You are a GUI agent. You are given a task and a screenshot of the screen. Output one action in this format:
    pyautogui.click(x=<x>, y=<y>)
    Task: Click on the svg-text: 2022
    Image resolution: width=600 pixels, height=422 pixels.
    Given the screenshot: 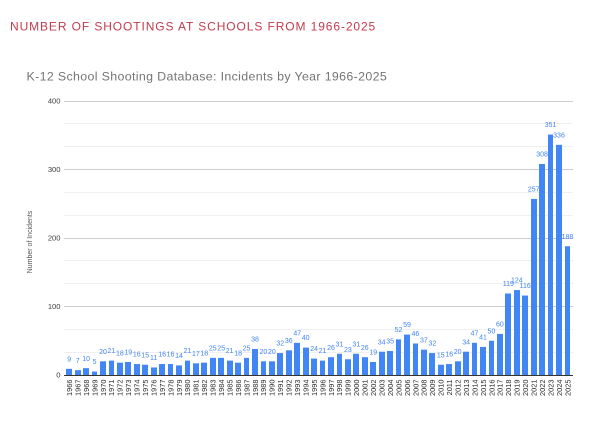 What is the action you would take?
    pyautogui.click(x=542, y=388)
    